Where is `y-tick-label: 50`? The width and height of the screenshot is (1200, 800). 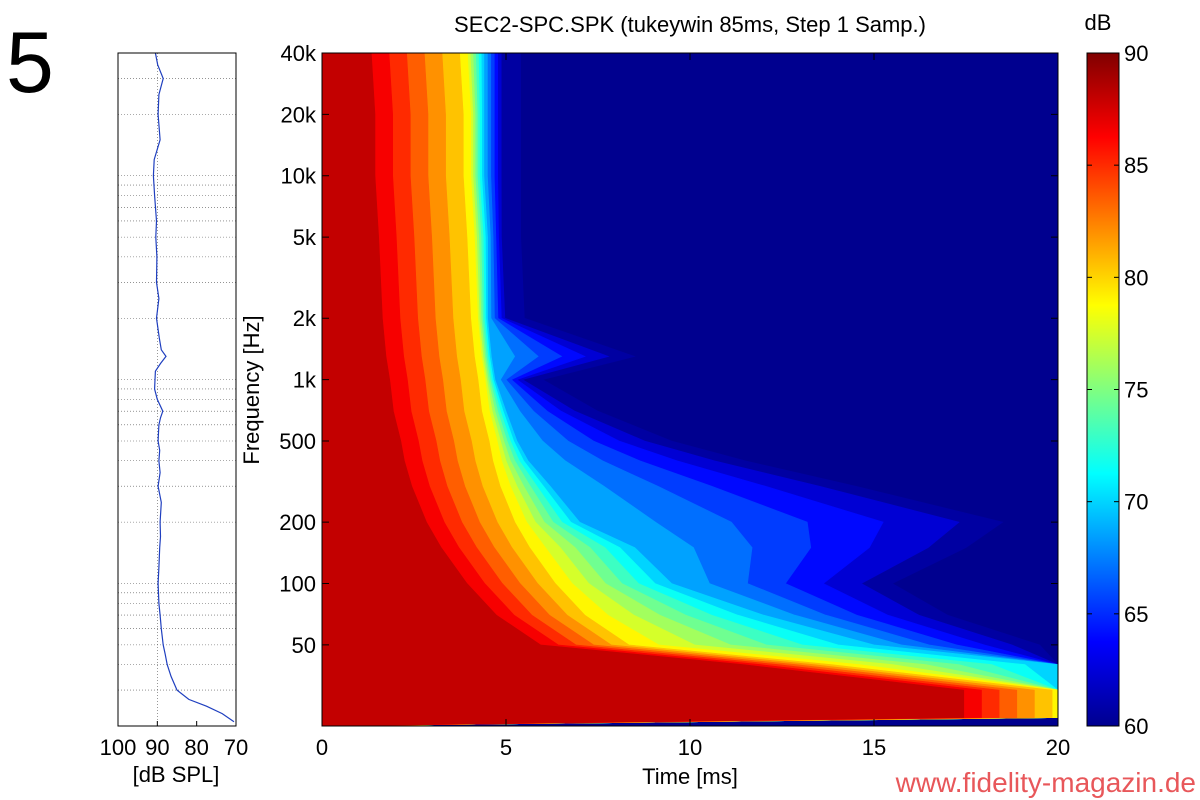
y-tick-label: 50 is located at coordinates (304, 645).